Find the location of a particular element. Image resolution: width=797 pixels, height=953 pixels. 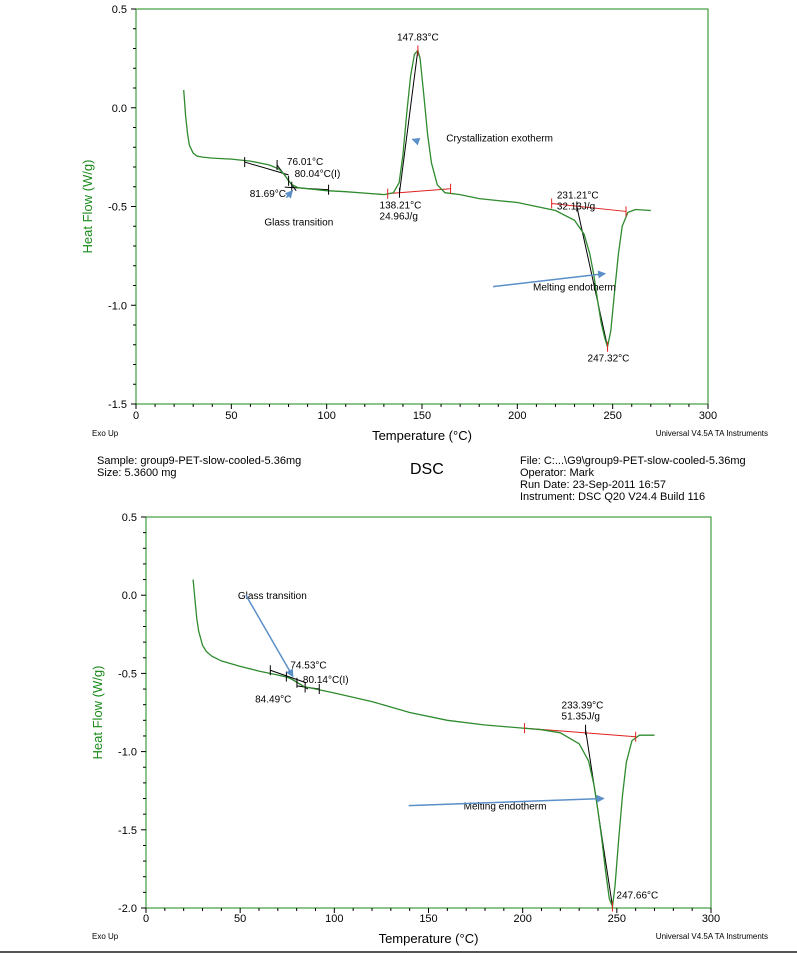

instrument-value: DSC Q20 V24.4 Build 116 is located at coordinates (642, 497).